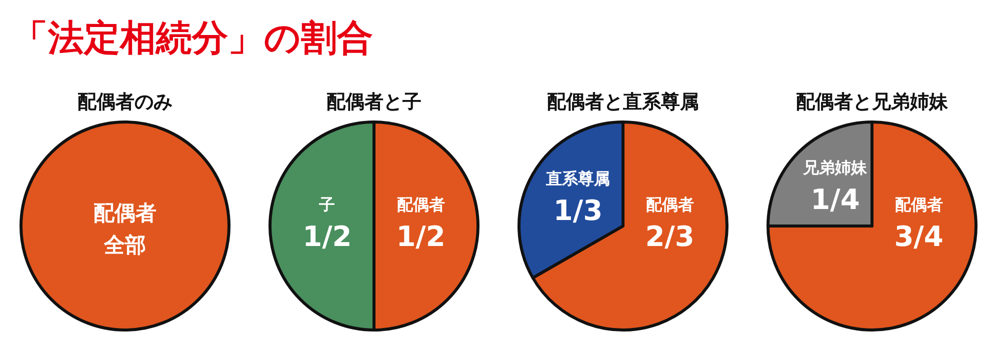 Image resolution: width=1000 pixels, height=342 pixels. I want to click on text: 「法定相続分」の割合, so click(192, 38).